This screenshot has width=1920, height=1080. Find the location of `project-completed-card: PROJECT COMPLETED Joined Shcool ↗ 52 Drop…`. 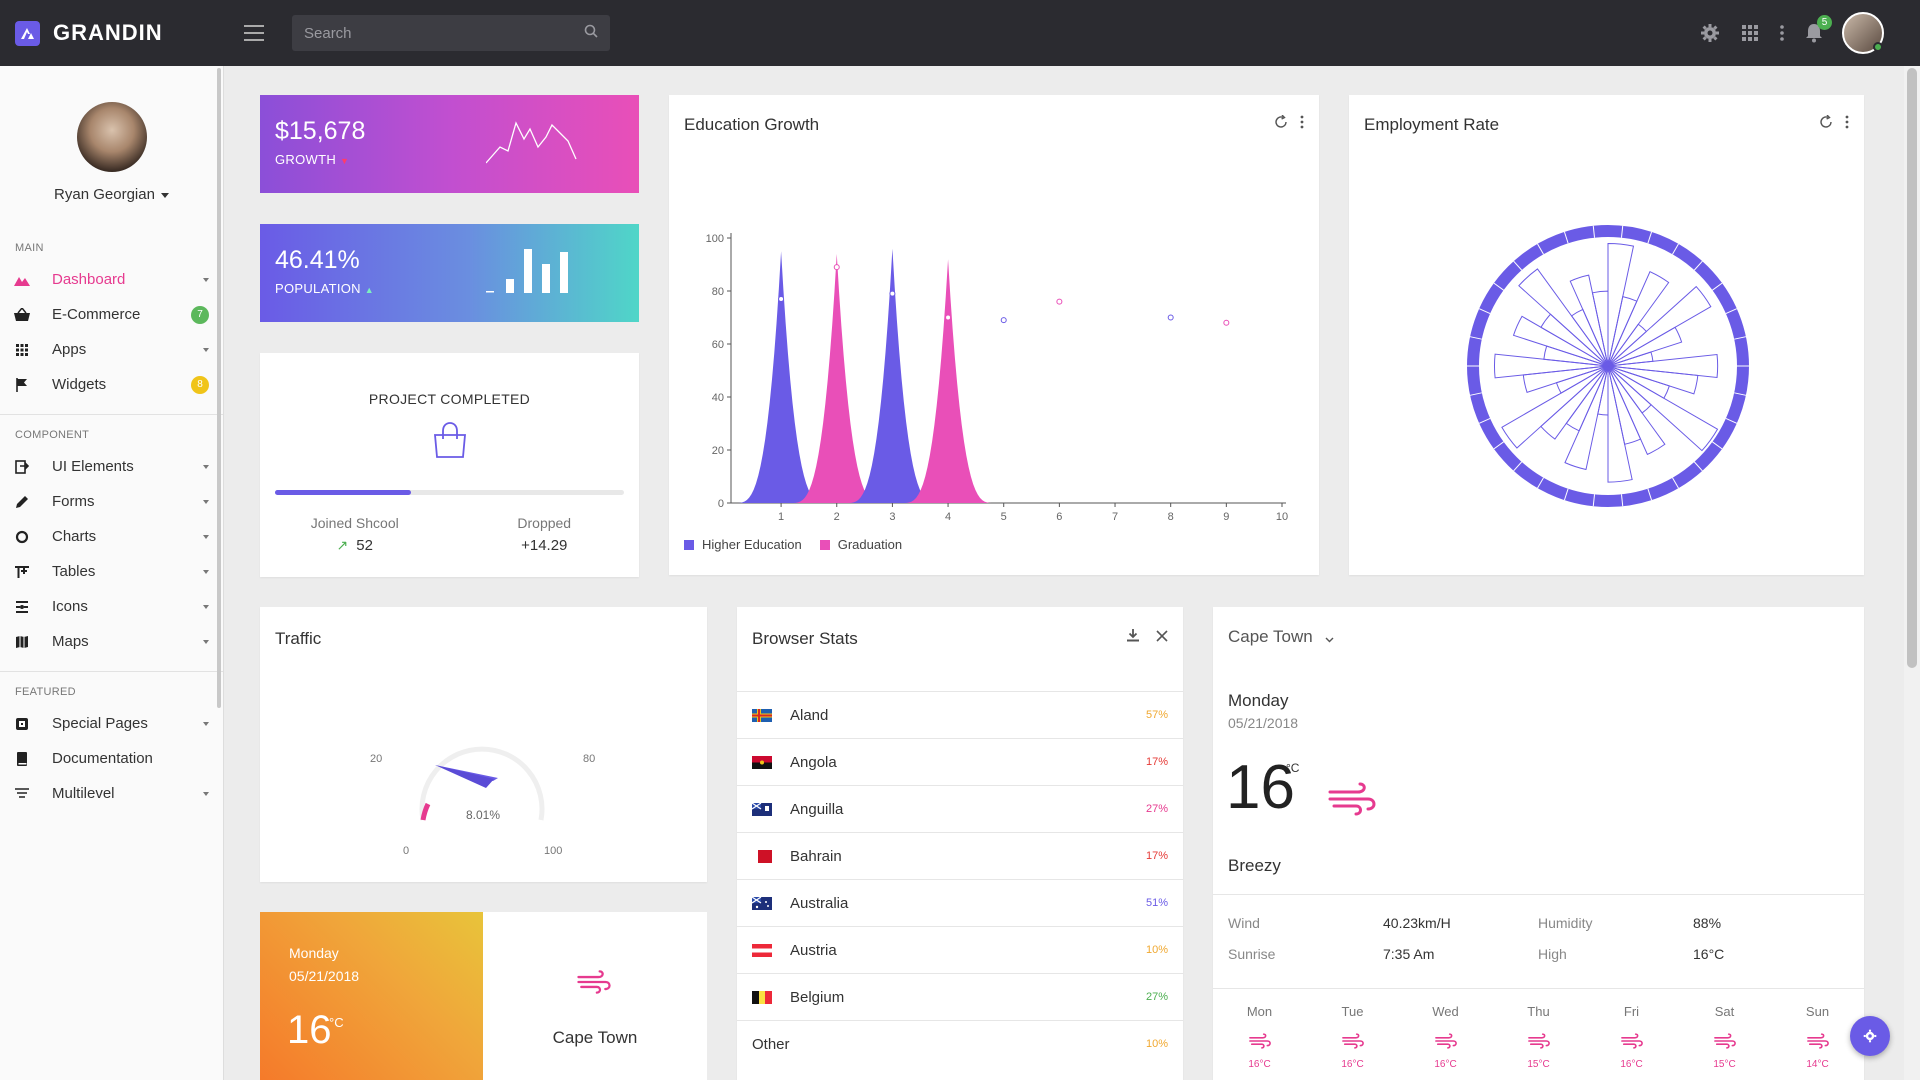

project-completed-card: PROJECT COMPLETED Joined Shcool ↗ 52 Drop… is located at coordinates (449, 465).